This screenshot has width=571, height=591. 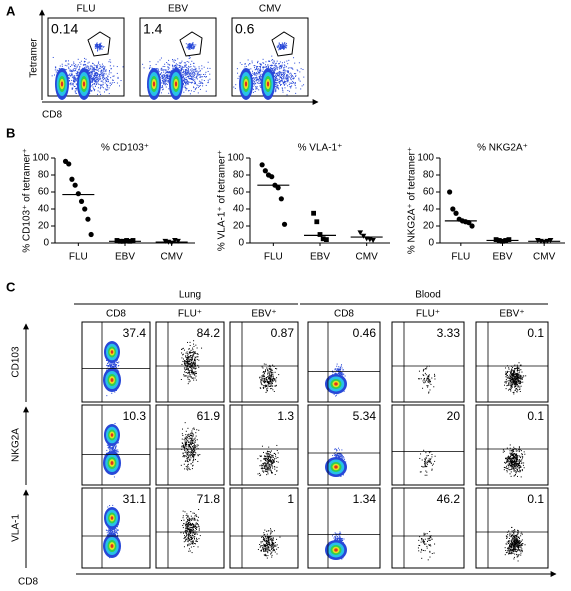 I want to click on point, so click(x=472, y=226).